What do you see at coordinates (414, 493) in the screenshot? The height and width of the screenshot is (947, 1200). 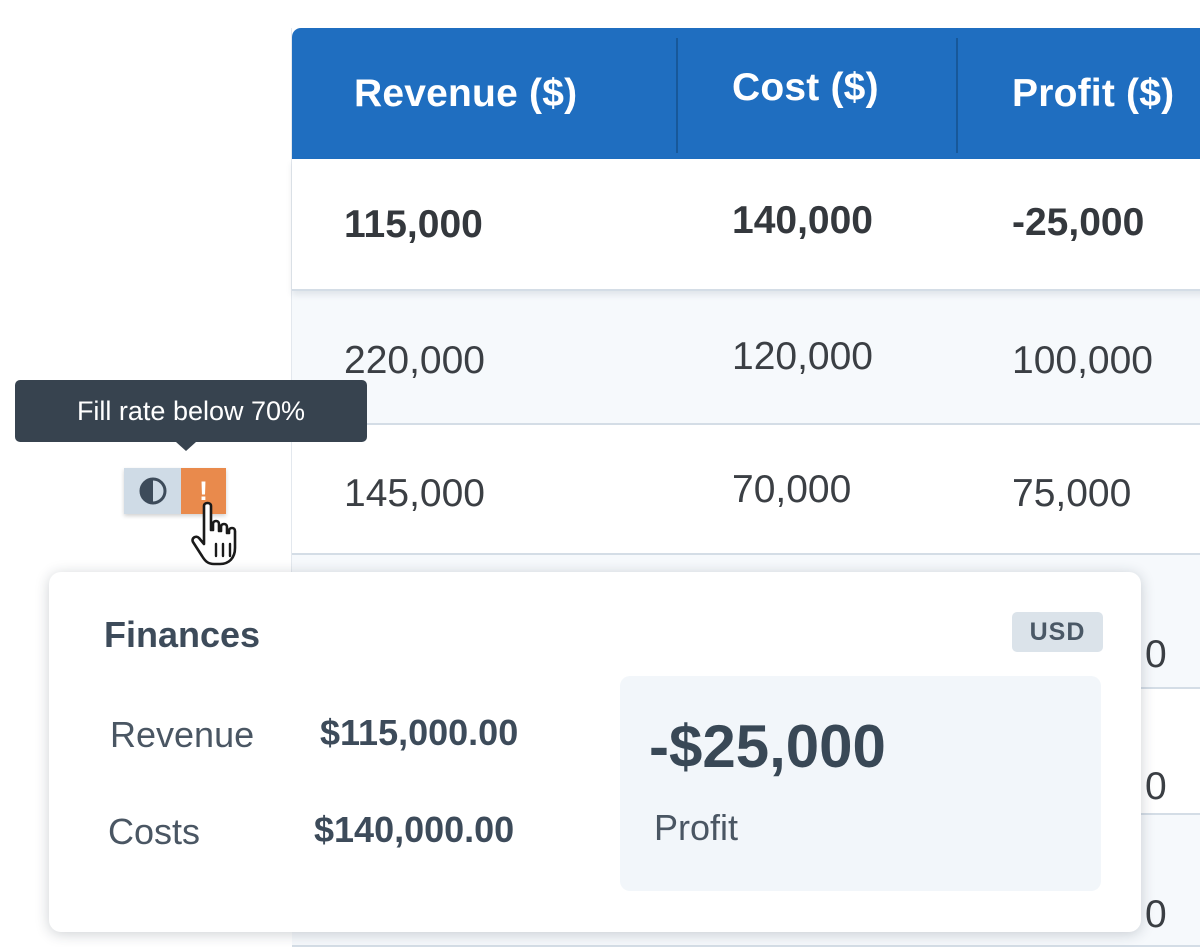 I see `revenue-cell: 145,000` at bounding box center [414, 493].